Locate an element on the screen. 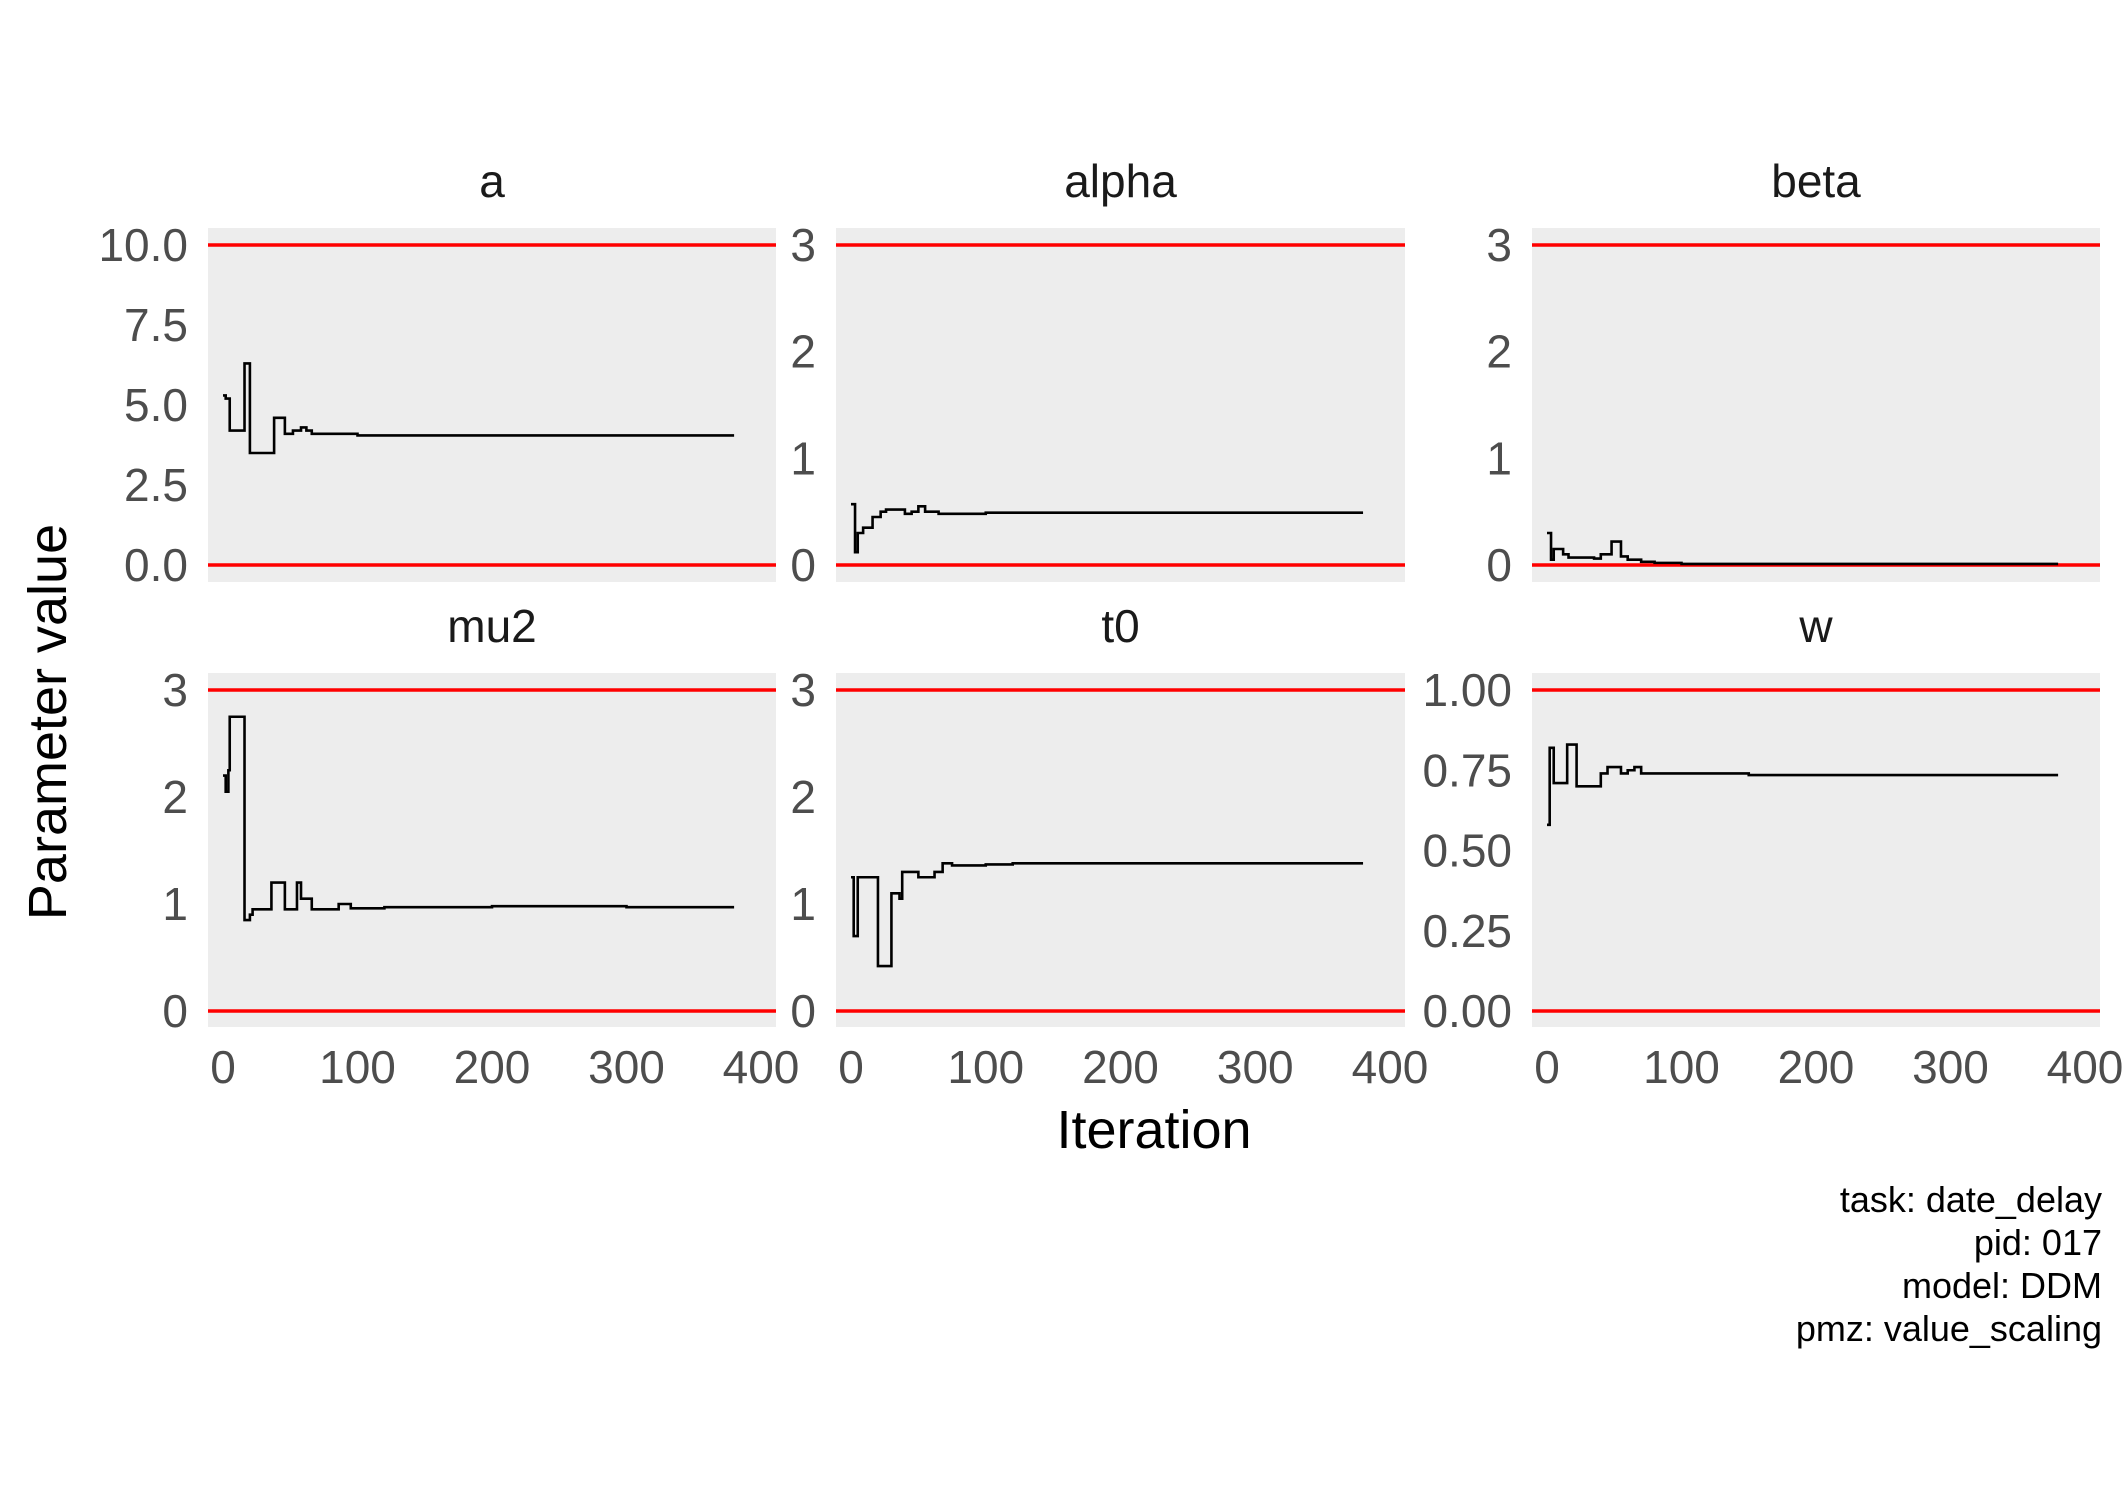 The width and height of the screenshot is (2125, 1499). panel-mu2: mu2 0 1 2 3 0 100 200 300 400 is located at coordinates (480, 846).